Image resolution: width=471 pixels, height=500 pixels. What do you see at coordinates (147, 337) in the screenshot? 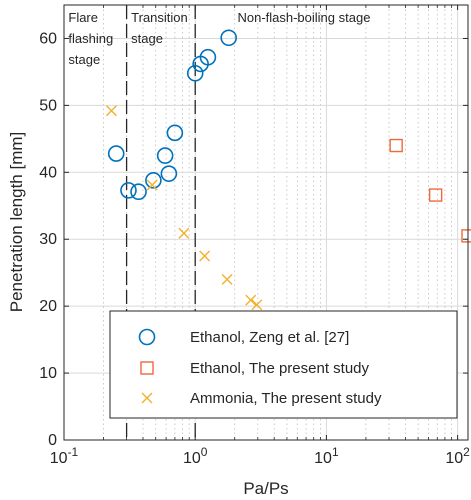
I see `legend-circle-marker` at bounding box center [147, 337].